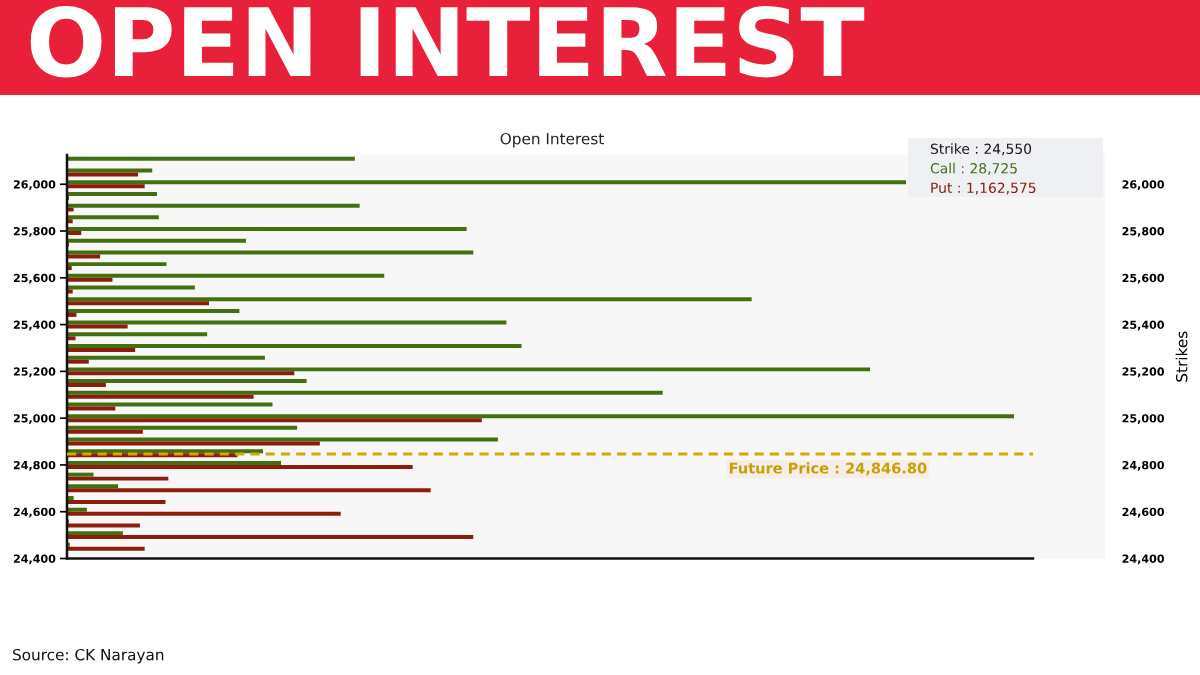 Image resolution: width=1200 pixels, height=675 pixels. Describe the element at coordinates (552, 140) in the screenshot. I see `chart-subtitle: Open Interest` at that location.